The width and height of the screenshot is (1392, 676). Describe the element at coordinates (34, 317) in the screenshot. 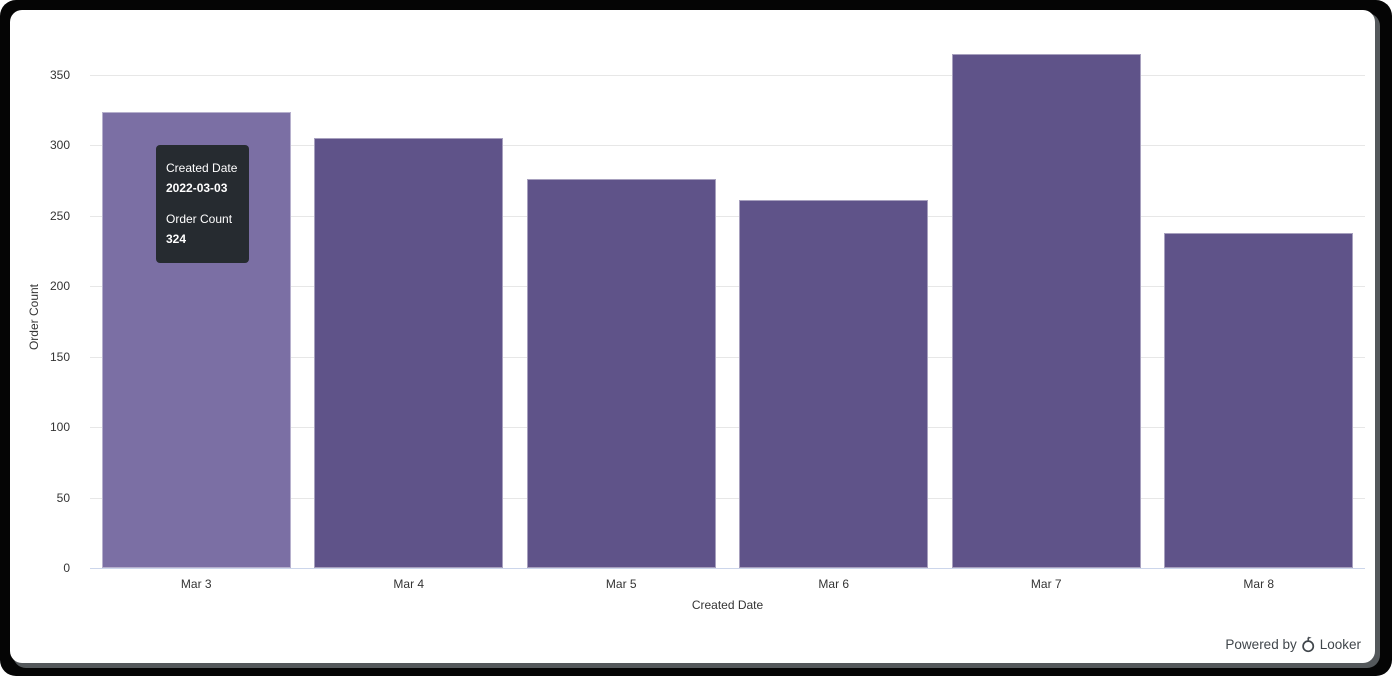

I see `y-axis-title: Order Count` at that location.